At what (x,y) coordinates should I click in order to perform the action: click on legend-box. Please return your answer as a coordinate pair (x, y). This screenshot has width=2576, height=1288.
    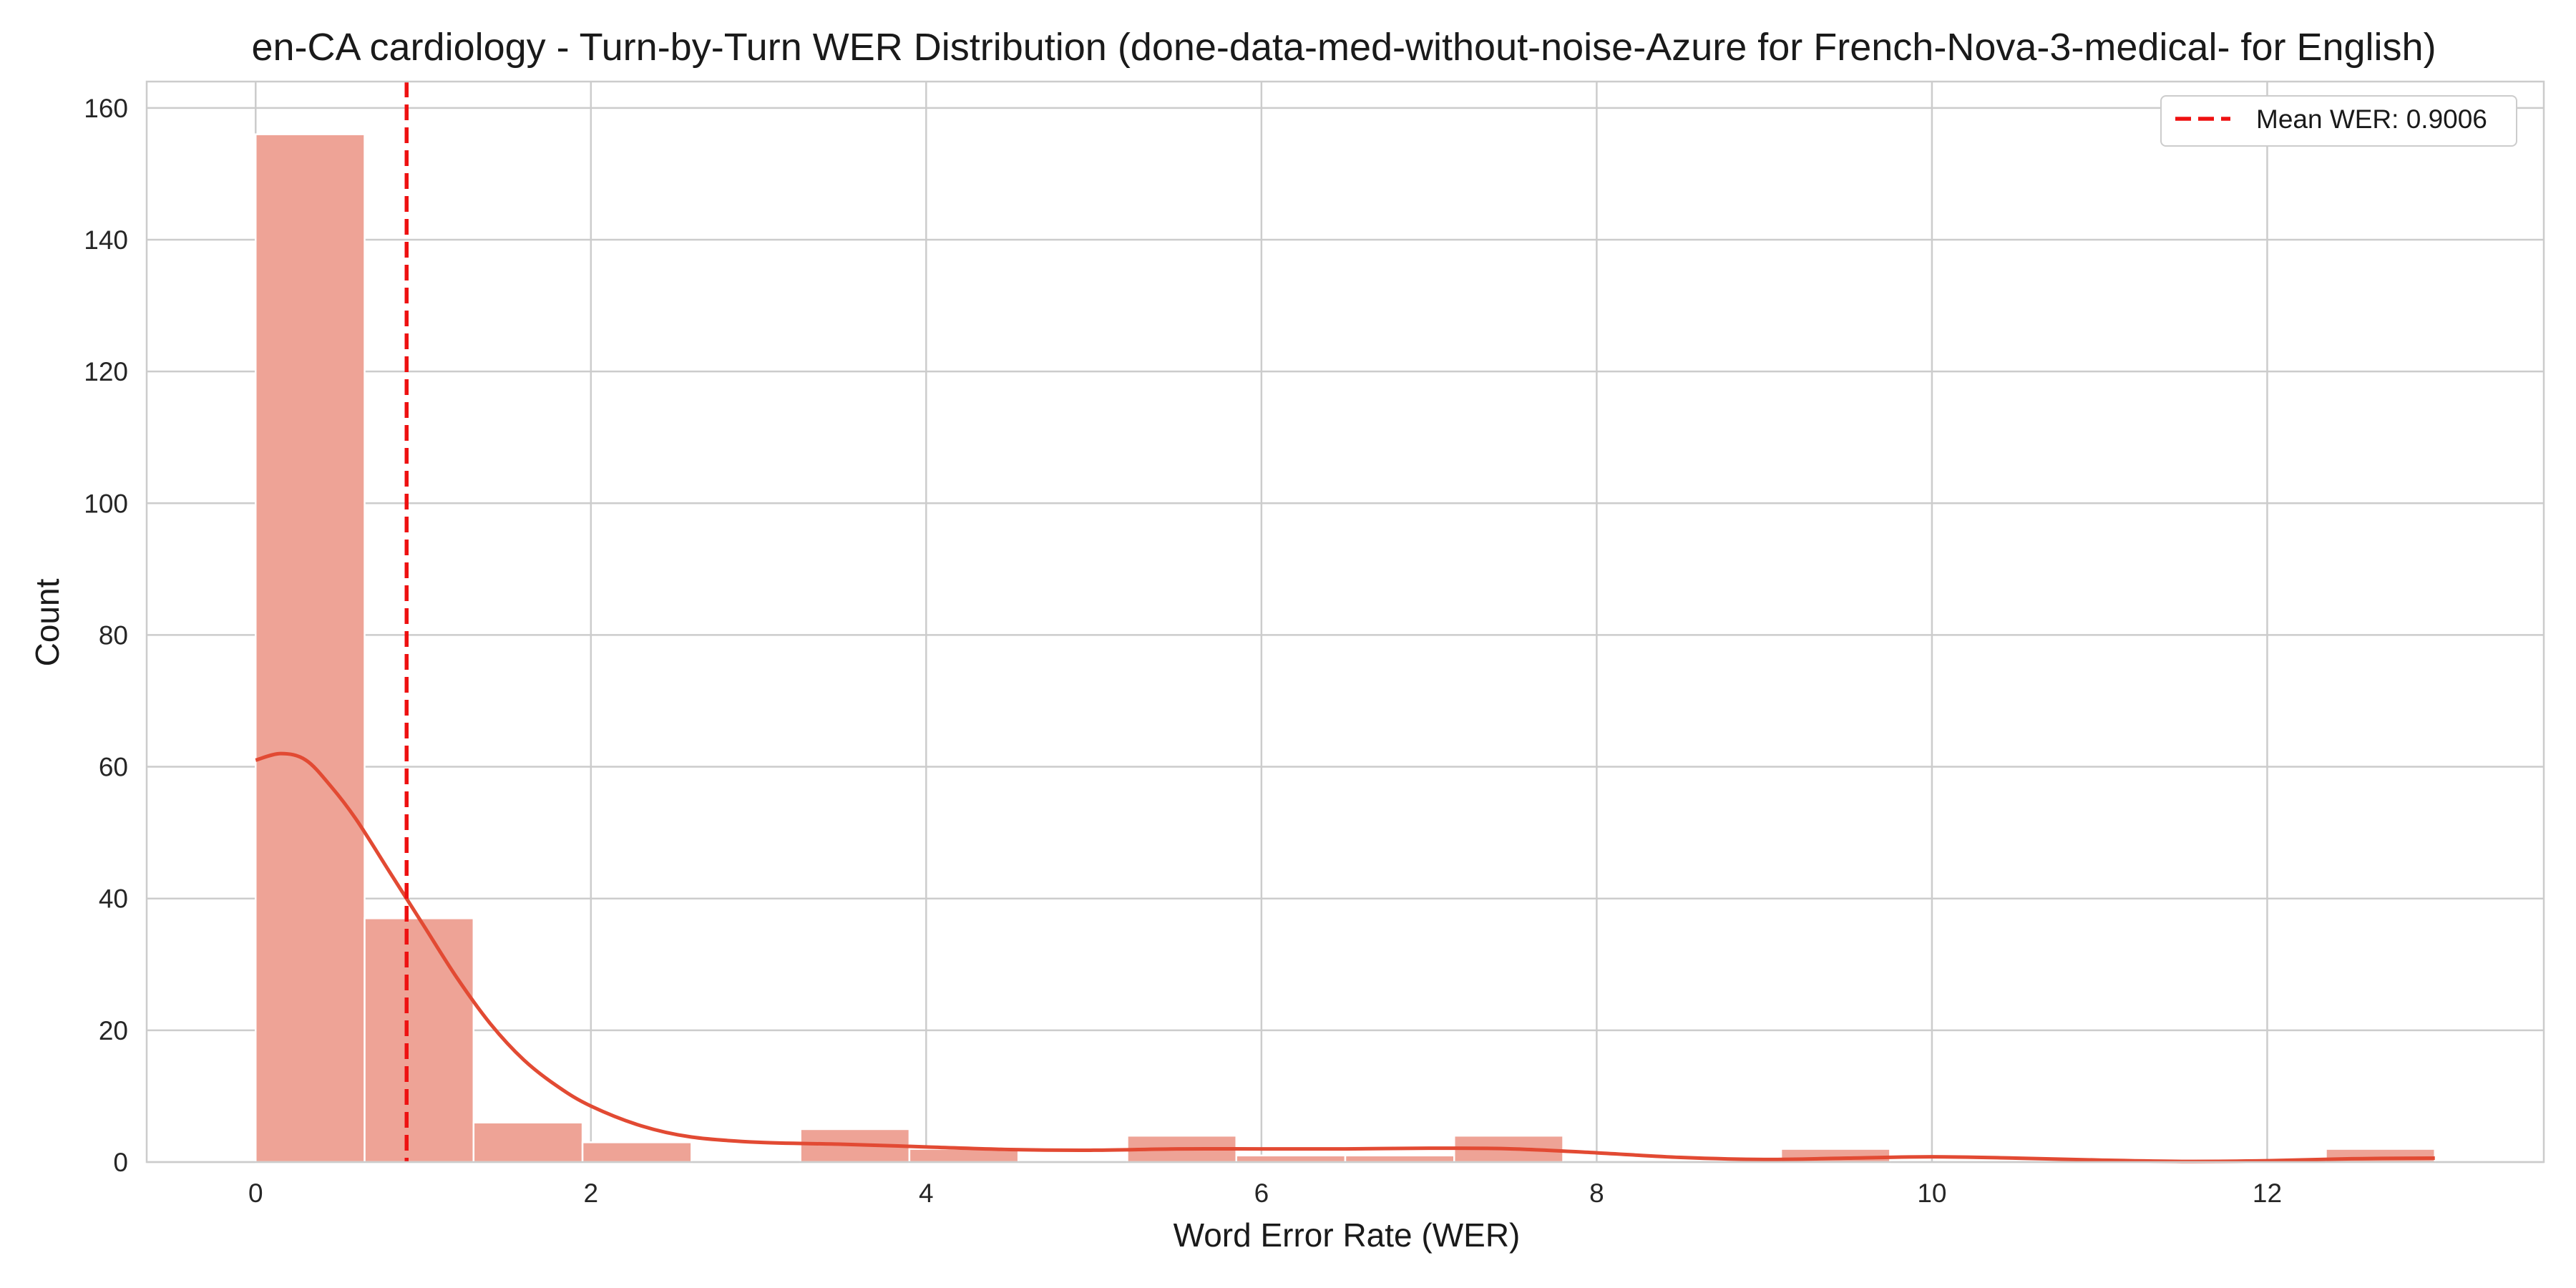
    Looking at the image, I should click on (2338, 121).